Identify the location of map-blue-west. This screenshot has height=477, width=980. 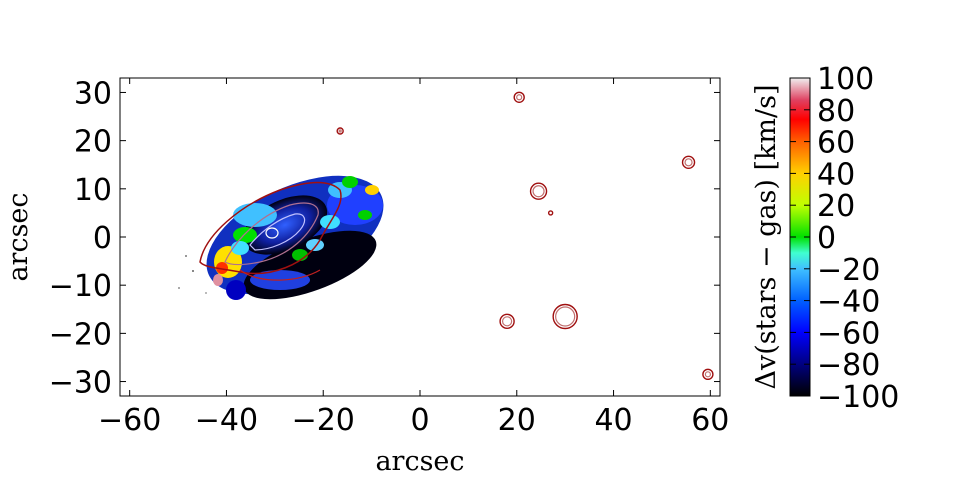
(236, 290).